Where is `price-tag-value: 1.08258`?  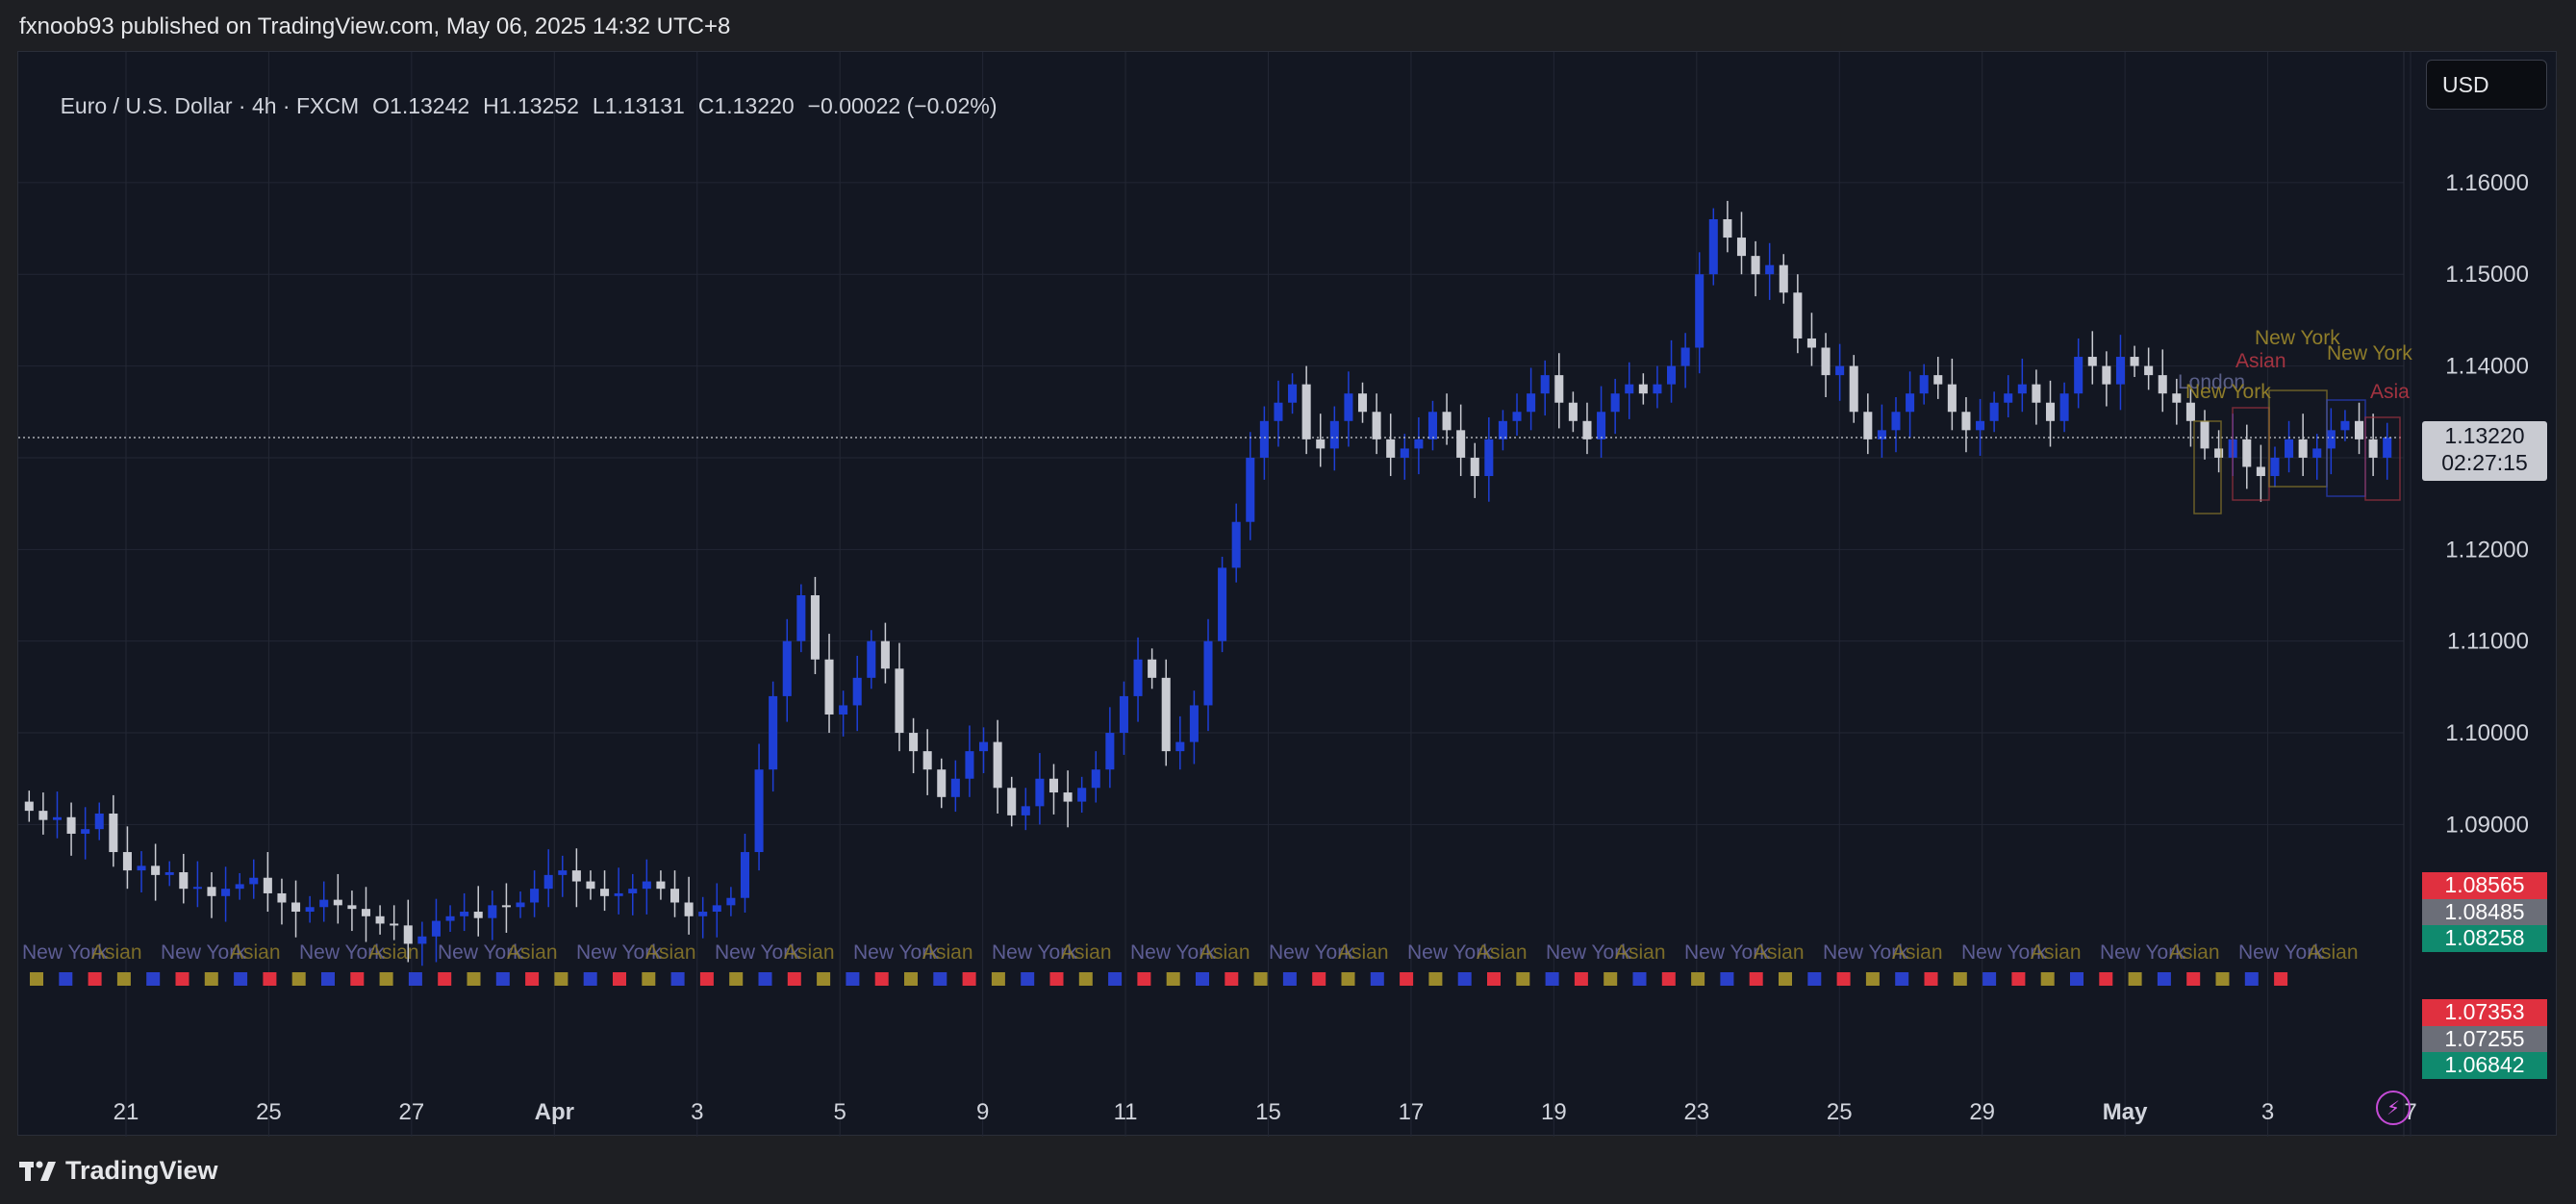 price-tag-value: 1.08258 is located at coordinates (2484, 937).